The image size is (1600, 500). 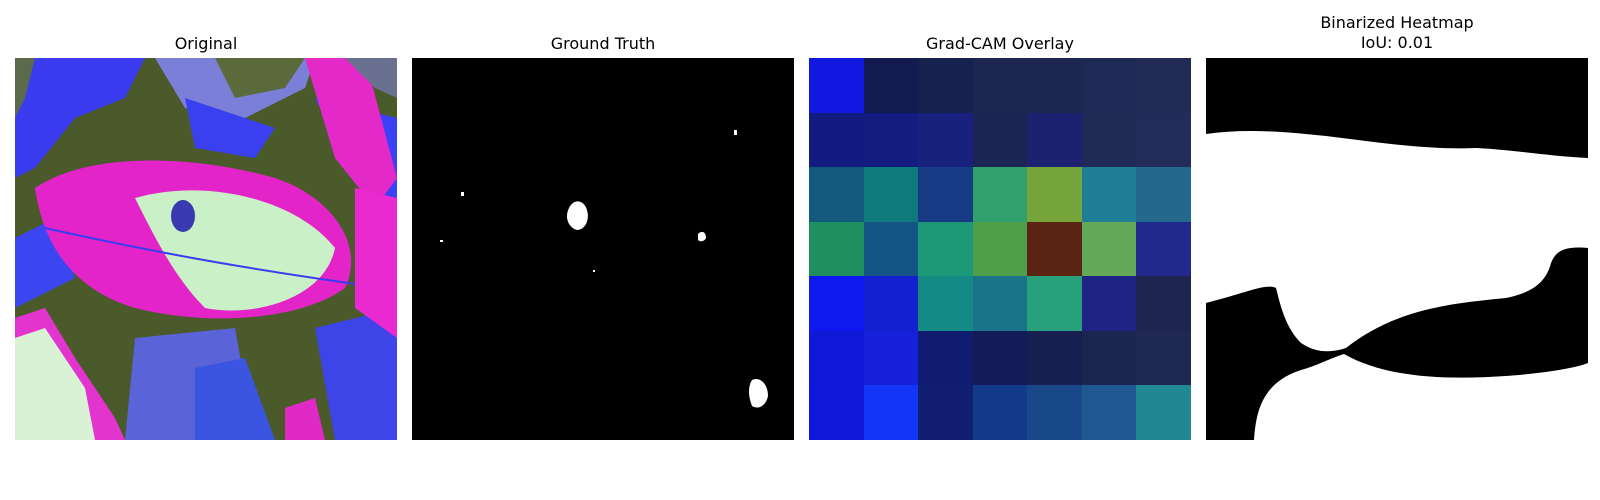 I want to click on panel-title-iou: IoU: 0.01, so click(x=1397, y=42).